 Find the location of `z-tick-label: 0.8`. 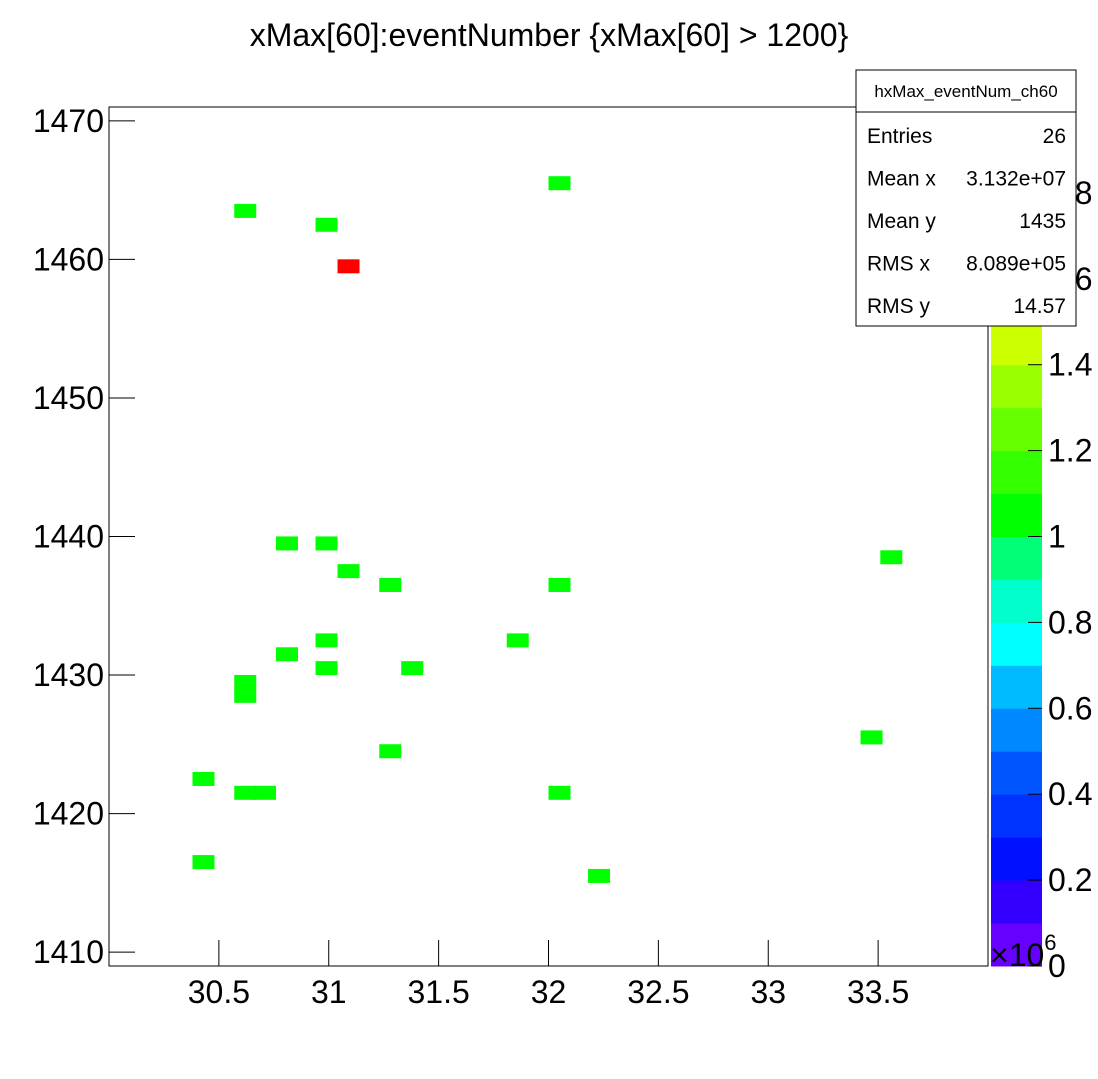

z-tick-label: 0.8 is located at coordinates (1070, 622).